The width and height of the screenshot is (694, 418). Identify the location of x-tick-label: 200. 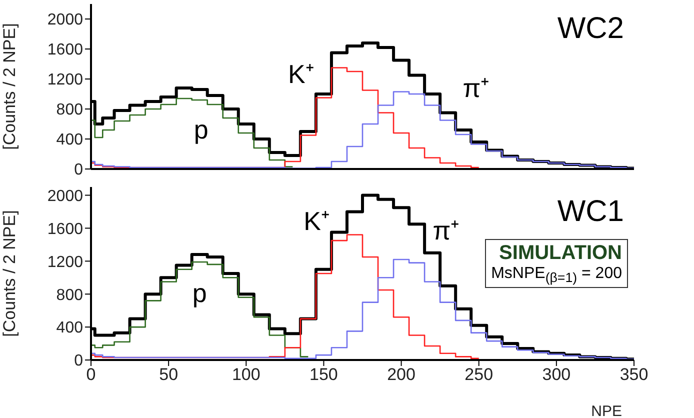
(401, 374).